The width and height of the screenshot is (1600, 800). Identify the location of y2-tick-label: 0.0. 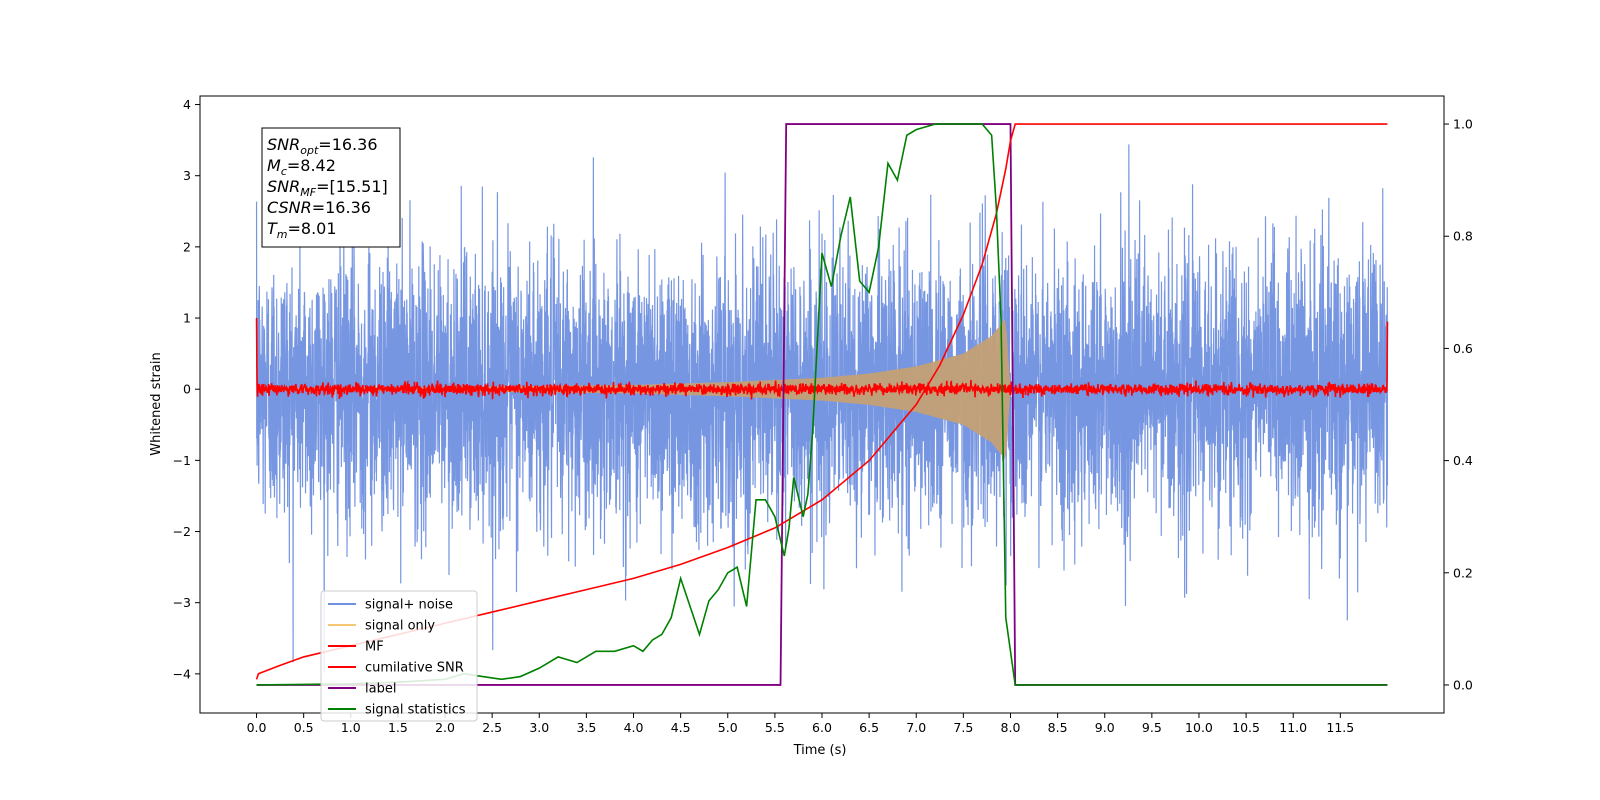
(1463, 684).